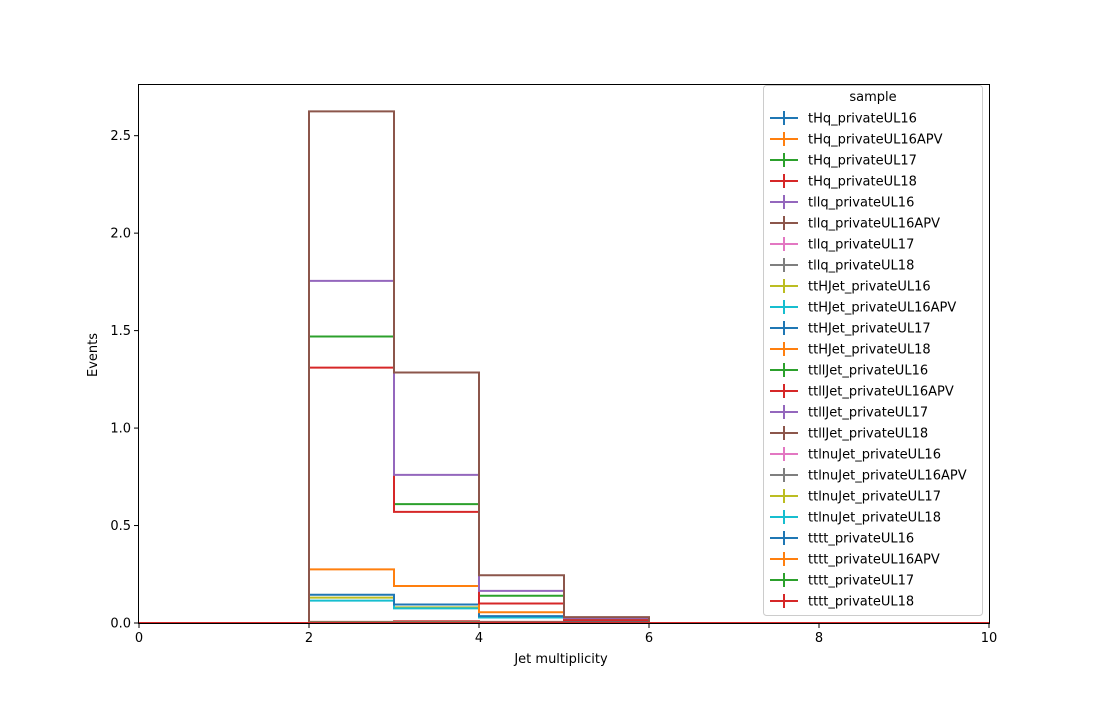  I want to click on x-axis-label: Jet multiplicity, so click(560, 659).